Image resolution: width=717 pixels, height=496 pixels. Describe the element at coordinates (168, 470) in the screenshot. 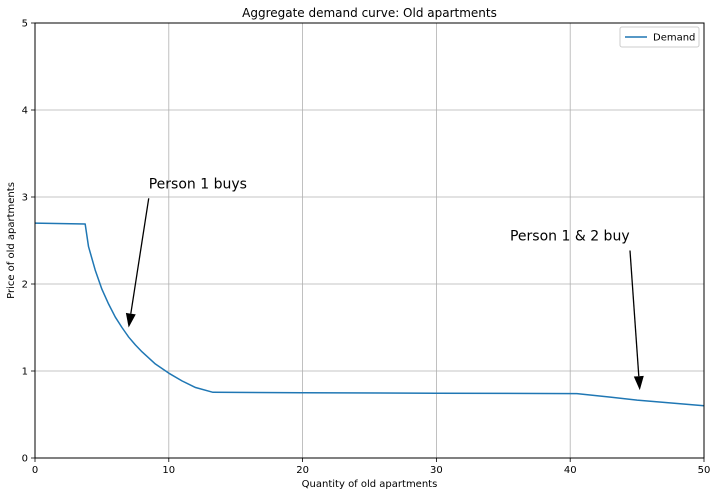

I see `x-tick-label: 10` at that location.